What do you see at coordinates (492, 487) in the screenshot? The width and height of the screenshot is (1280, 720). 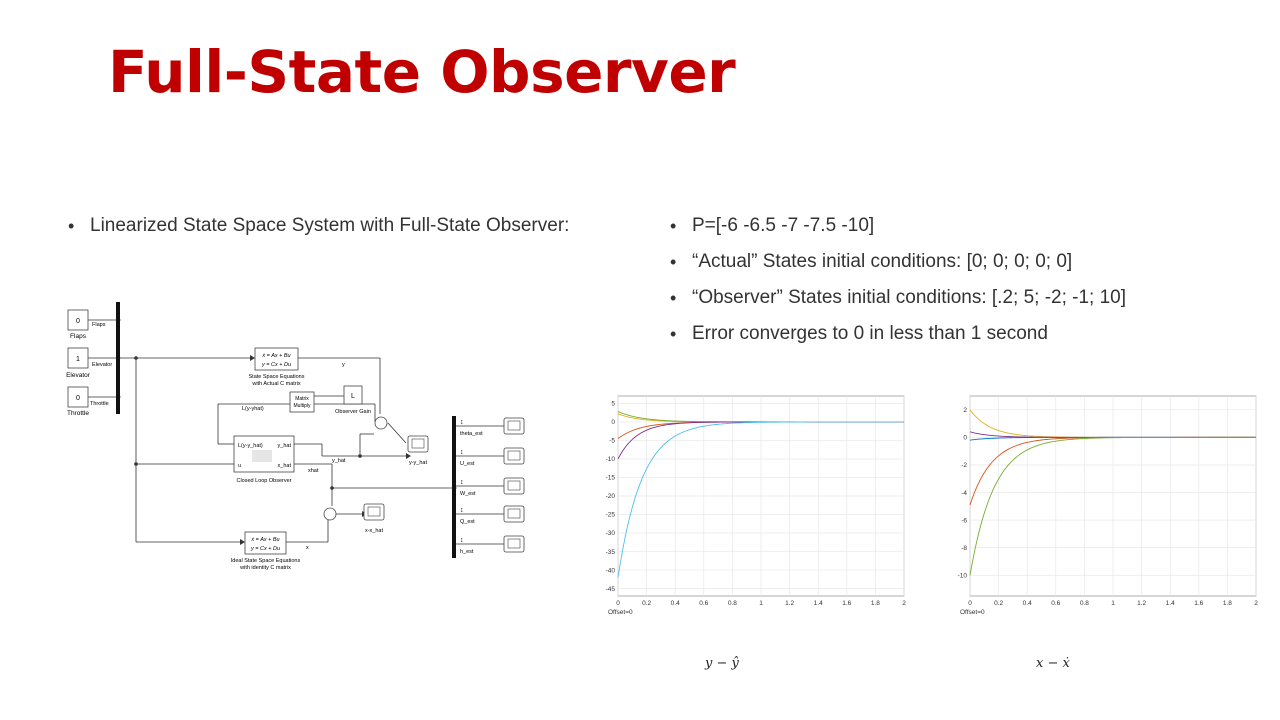 I see `scope-w-est: ↕ W_est` at bounding box center [492, 487].